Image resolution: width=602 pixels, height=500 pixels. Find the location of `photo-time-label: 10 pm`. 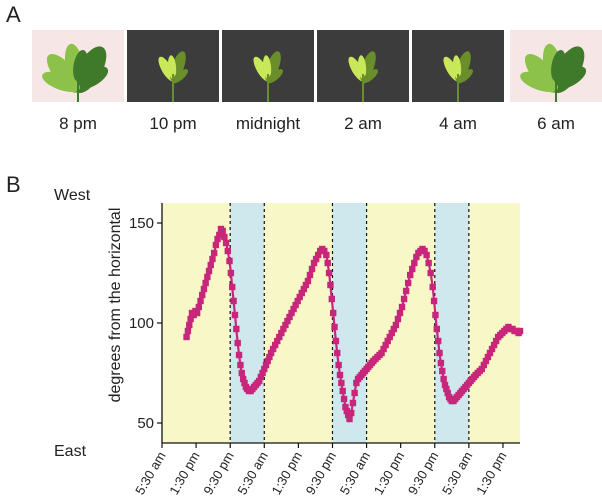

photo-time-label: 10 pm is located at coordinates (173, 123).